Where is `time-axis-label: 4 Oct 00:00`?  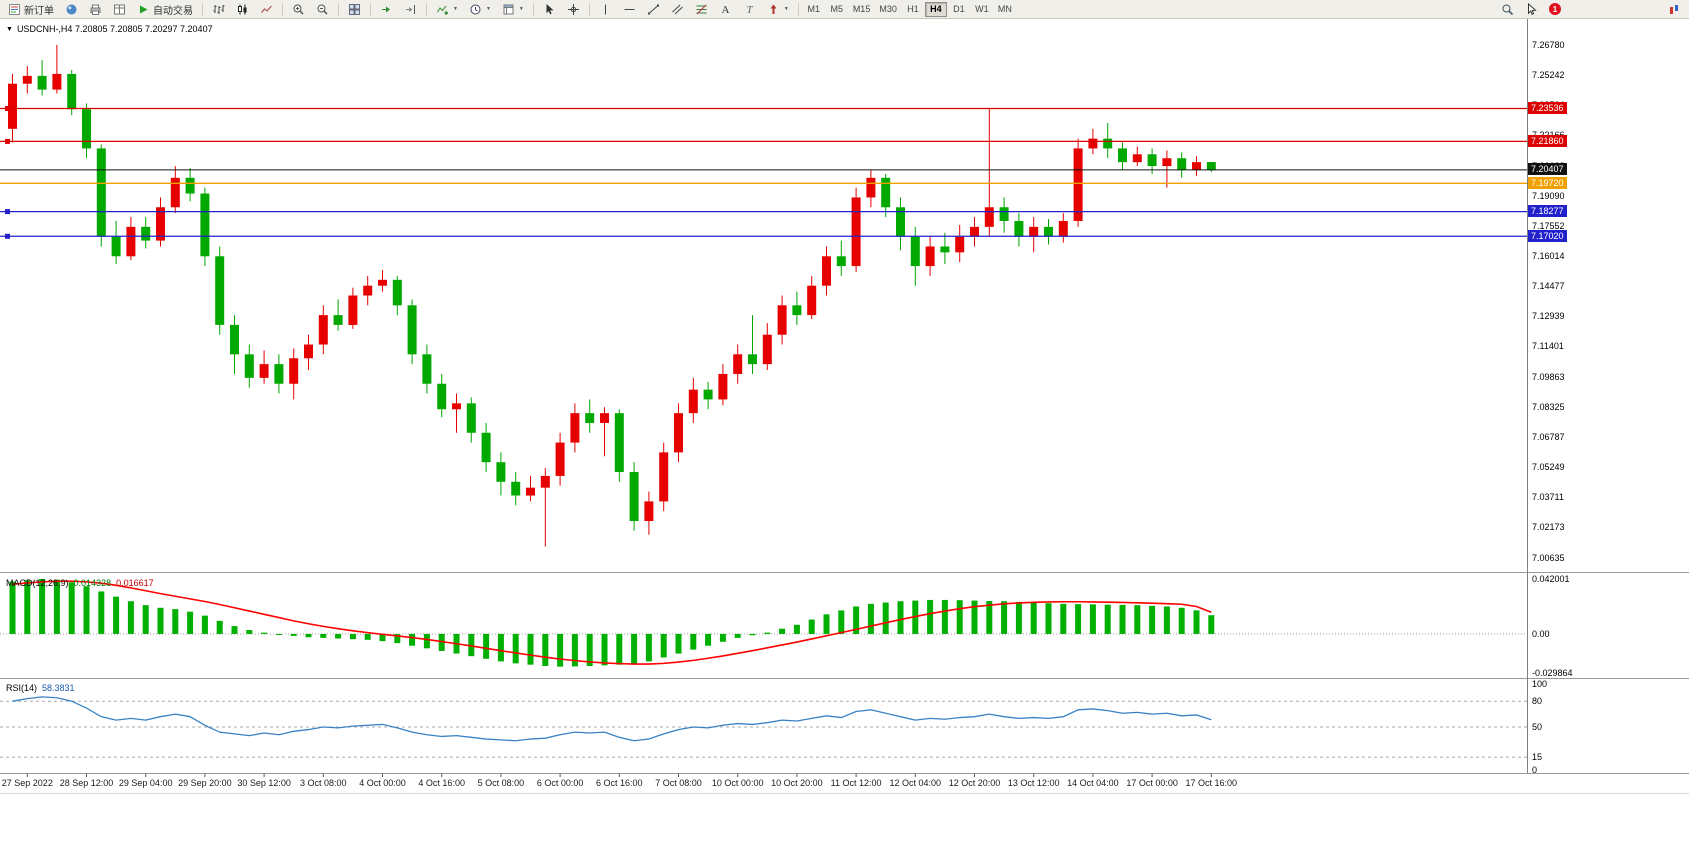 time-axis-label: 4 Oct 00:00 is located at coordinates (382, 783).